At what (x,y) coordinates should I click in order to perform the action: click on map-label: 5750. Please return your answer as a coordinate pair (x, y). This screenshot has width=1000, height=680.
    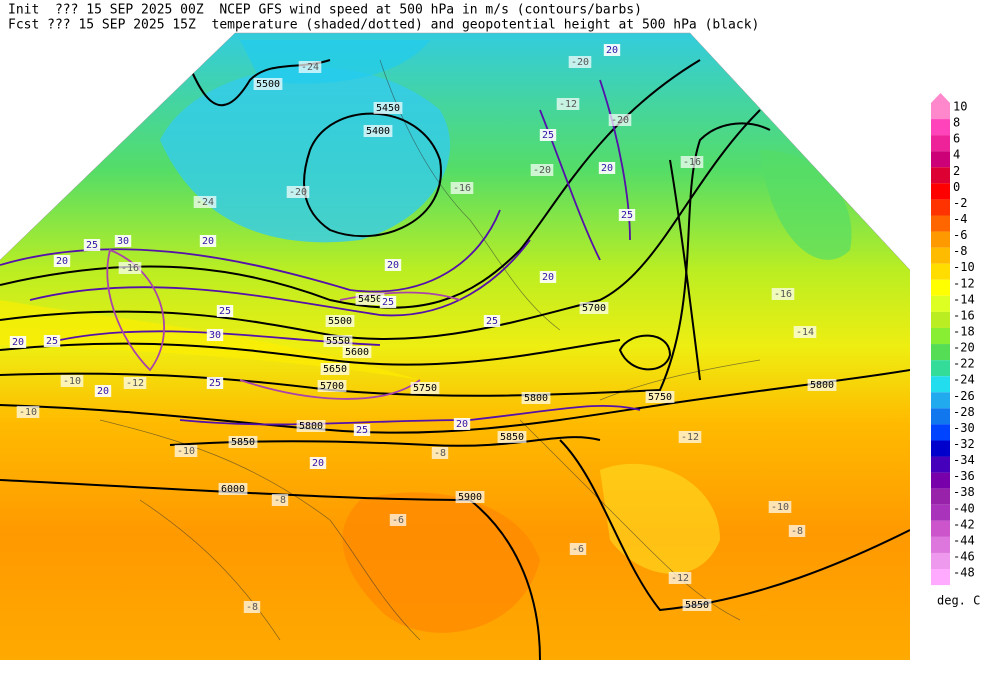
    Looking at the image, I should click on (660, 397).